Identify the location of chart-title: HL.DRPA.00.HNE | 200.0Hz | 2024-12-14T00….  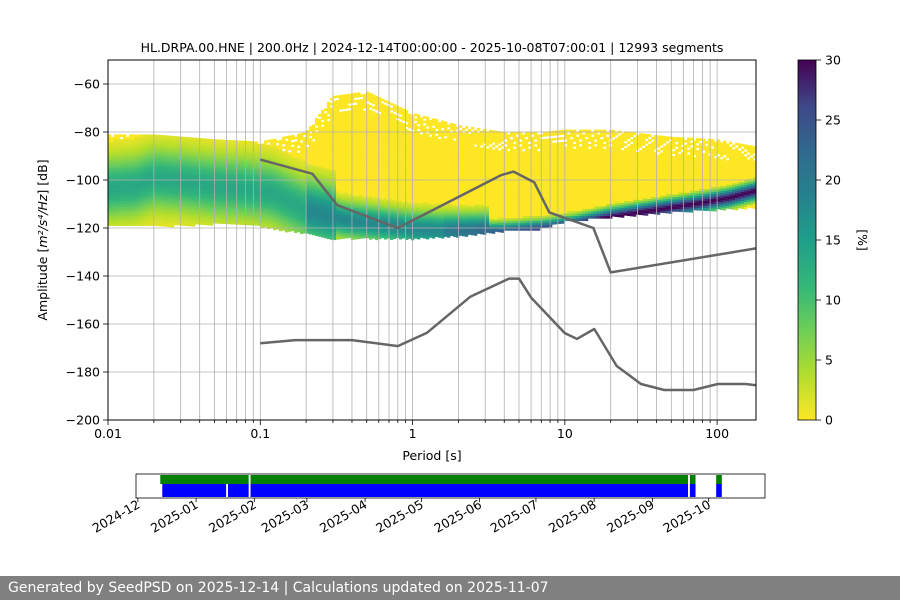
(432, 47).